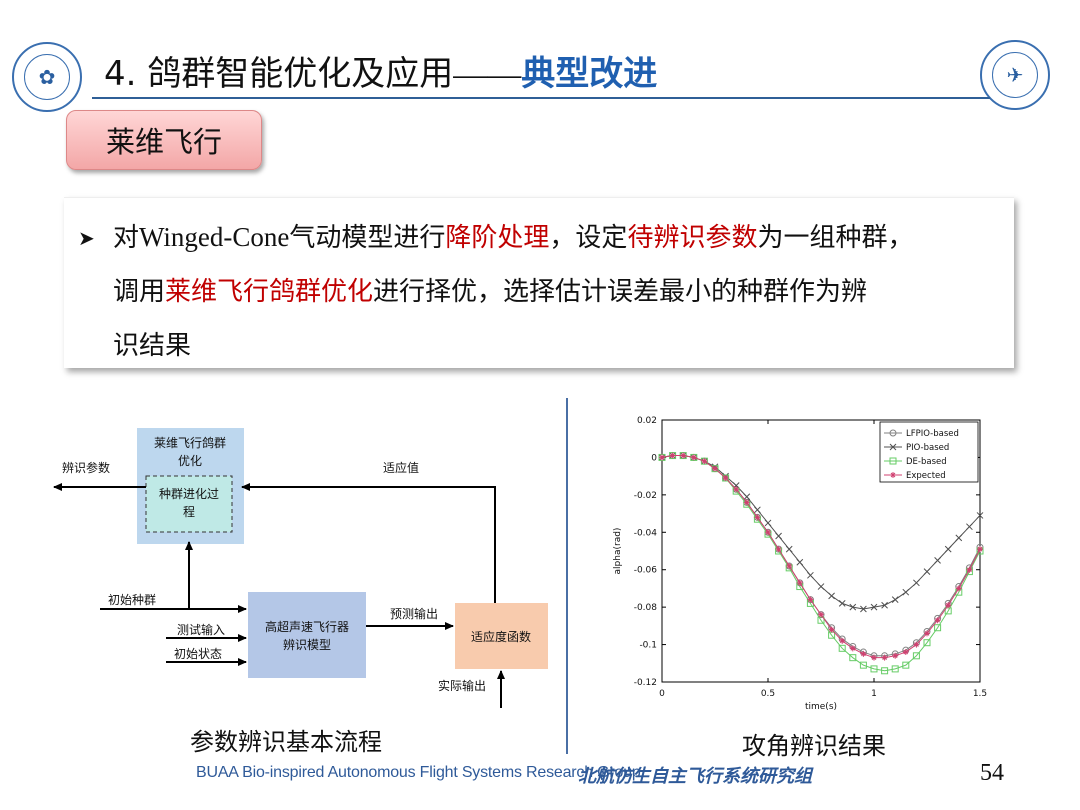 The width and height of the screenshot is (1080, 810). Describe the element at coordinates (198, 654) in the screenshot. I see `label-initial-state: 初始状态` at that location.